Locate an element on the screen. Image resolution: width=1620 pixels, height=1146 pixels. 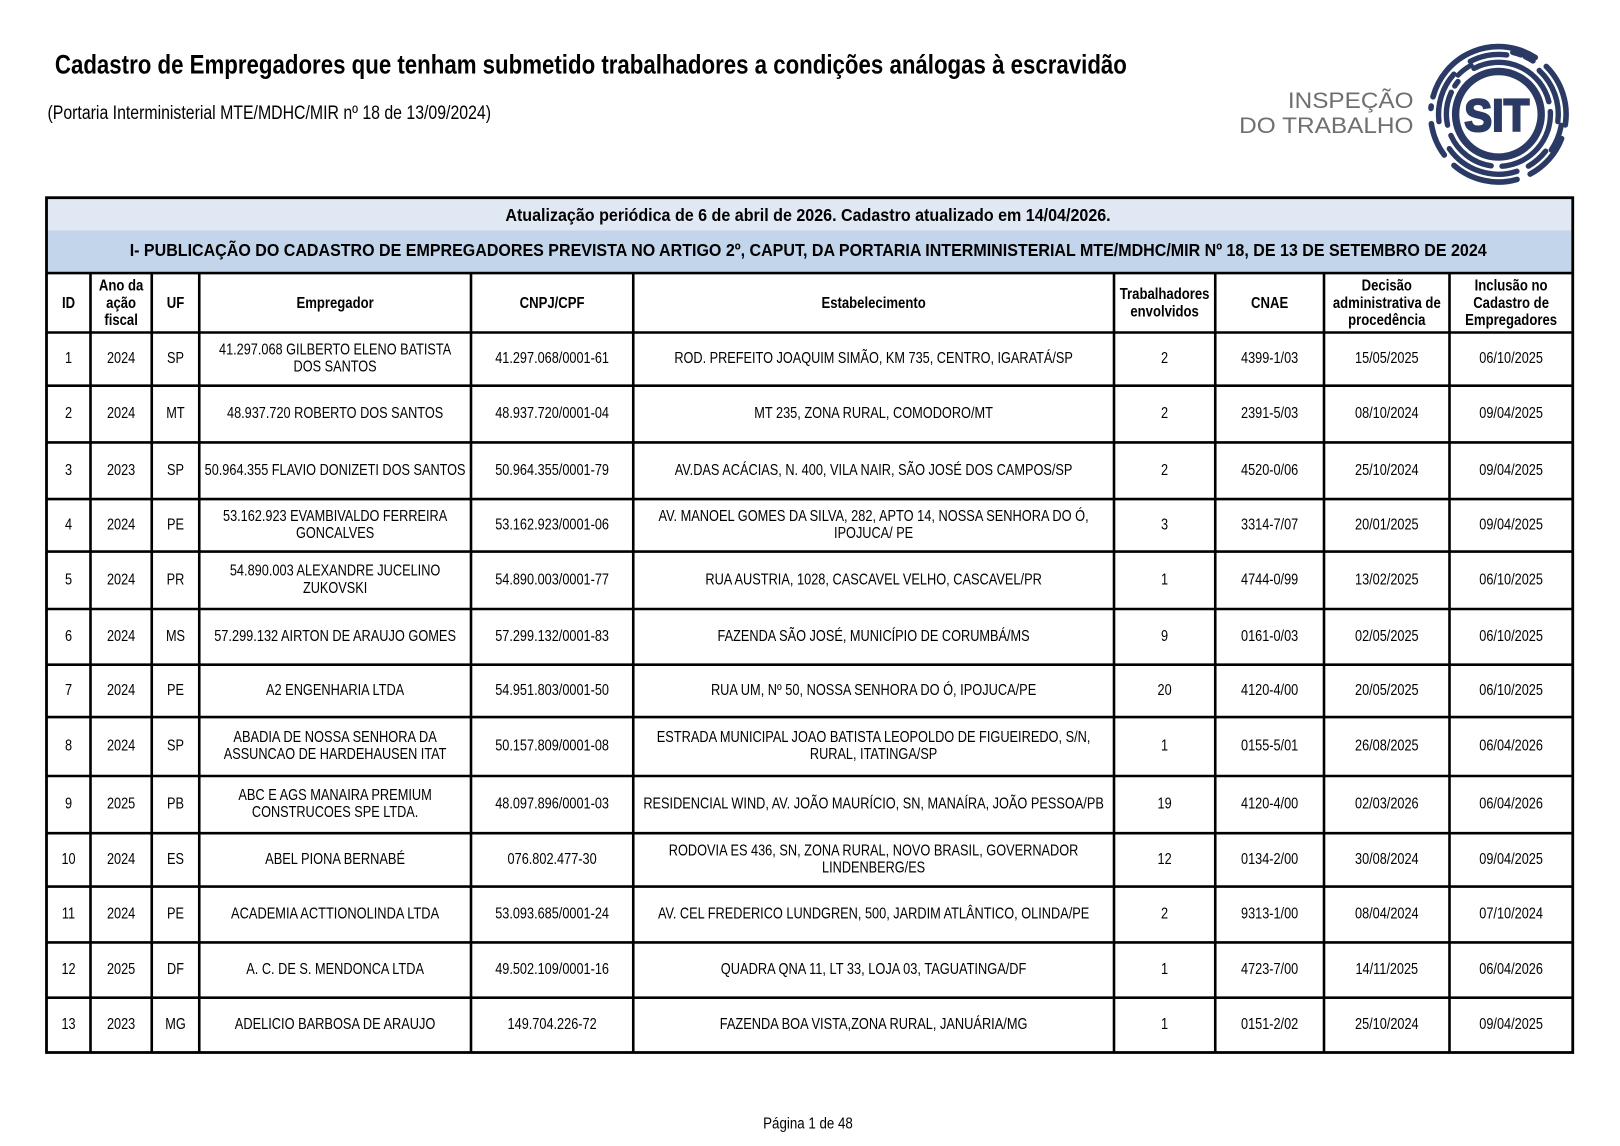
svg-text: 20/01/2025 is located at coordinates (1387, 524).